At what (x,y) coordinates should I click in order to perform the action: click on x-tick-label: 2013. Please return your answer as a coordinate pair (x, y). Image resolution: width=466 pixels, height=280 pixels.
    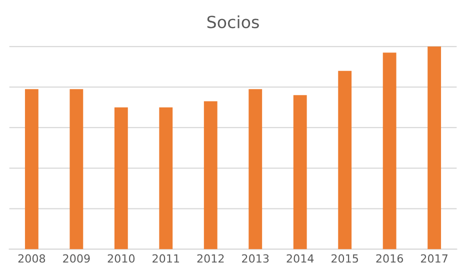
    Looking at the image, I should click on (255, 258).